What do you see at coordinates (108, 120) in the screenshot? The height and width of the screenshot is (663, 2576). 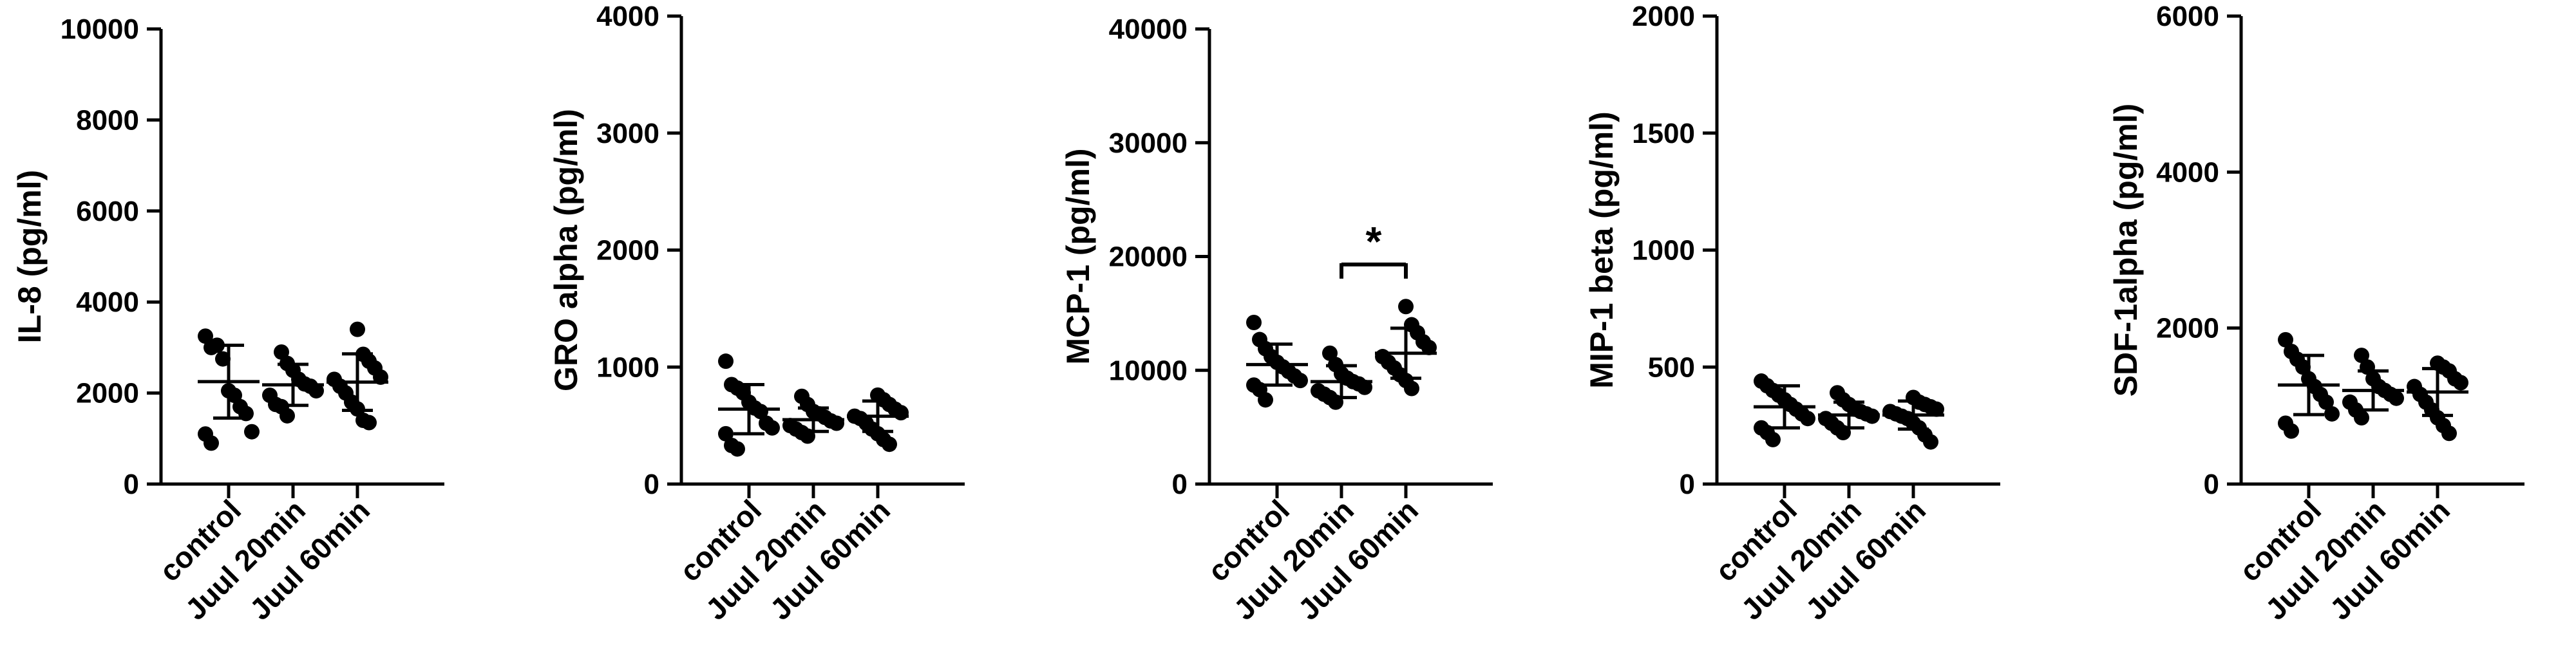 I see `y-tick-label: 8000` at bounding box center [108, 120].